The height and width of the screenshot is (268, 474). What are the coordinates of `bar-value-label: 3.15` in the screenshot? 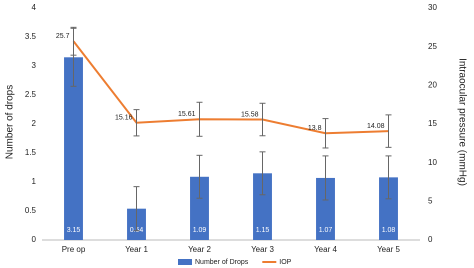 It's located at (74, 230).